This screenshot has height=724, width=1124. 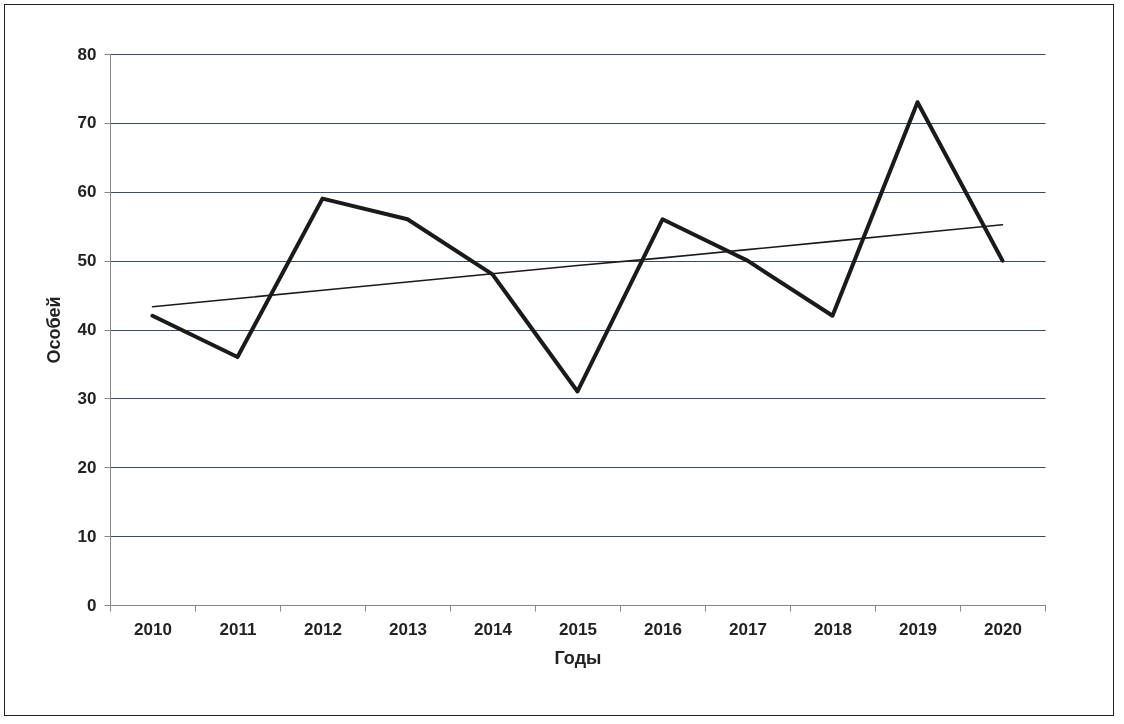 I want to click on x-tick-label: 2018, so click(x=833, y=629).